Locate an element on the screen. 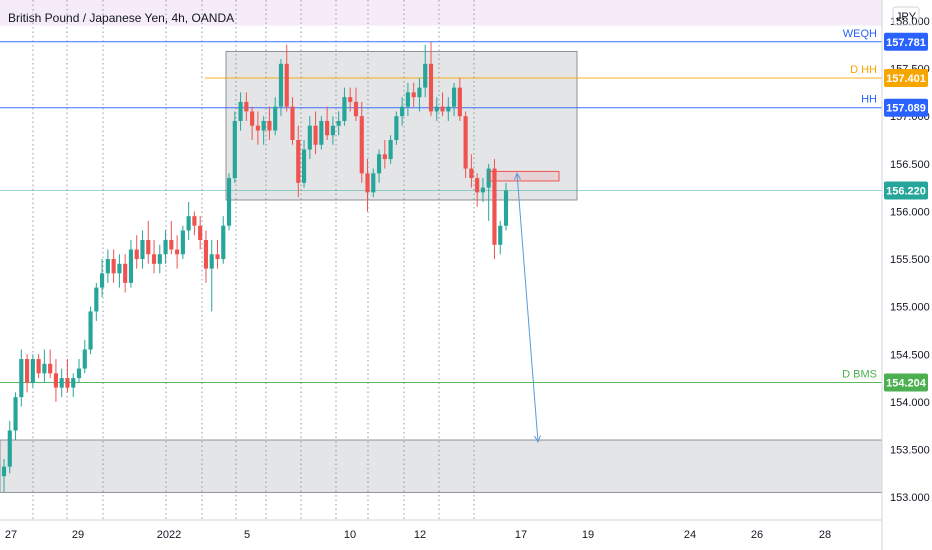 This screenshot has width=932, height=550. currency-label: JPY is located at coordinates (906, 17).